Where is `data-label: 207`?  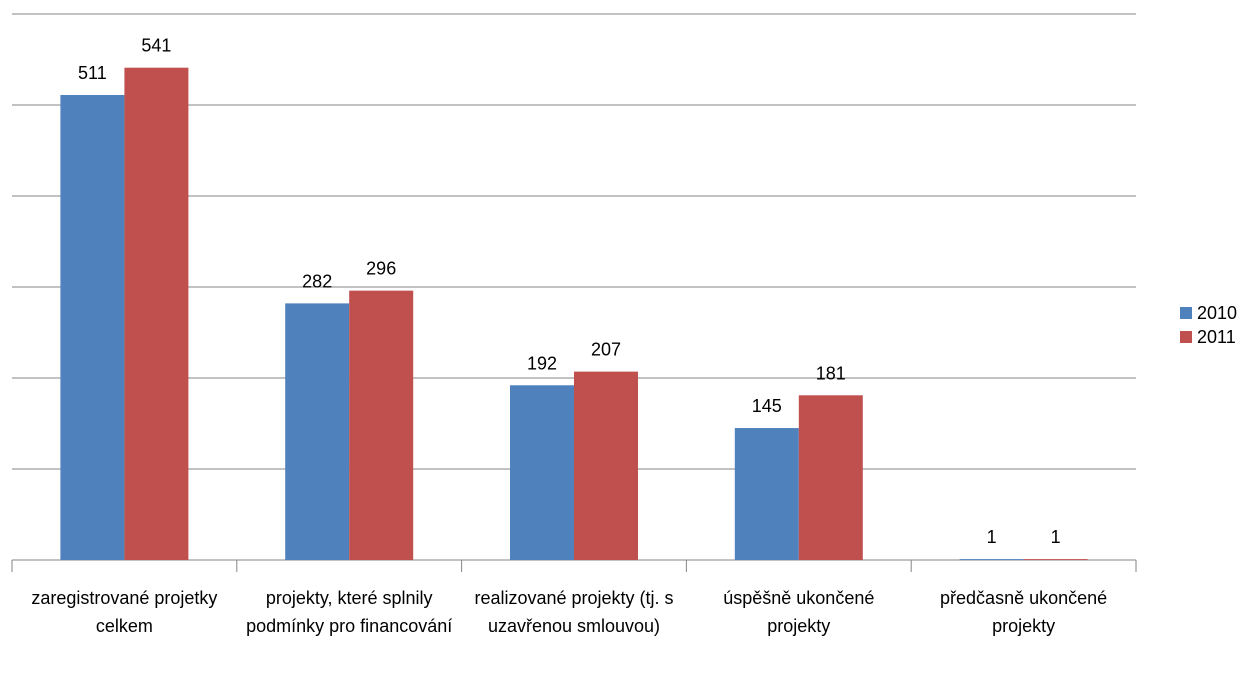
data-label: 207 is located at coordinates (606, 350).